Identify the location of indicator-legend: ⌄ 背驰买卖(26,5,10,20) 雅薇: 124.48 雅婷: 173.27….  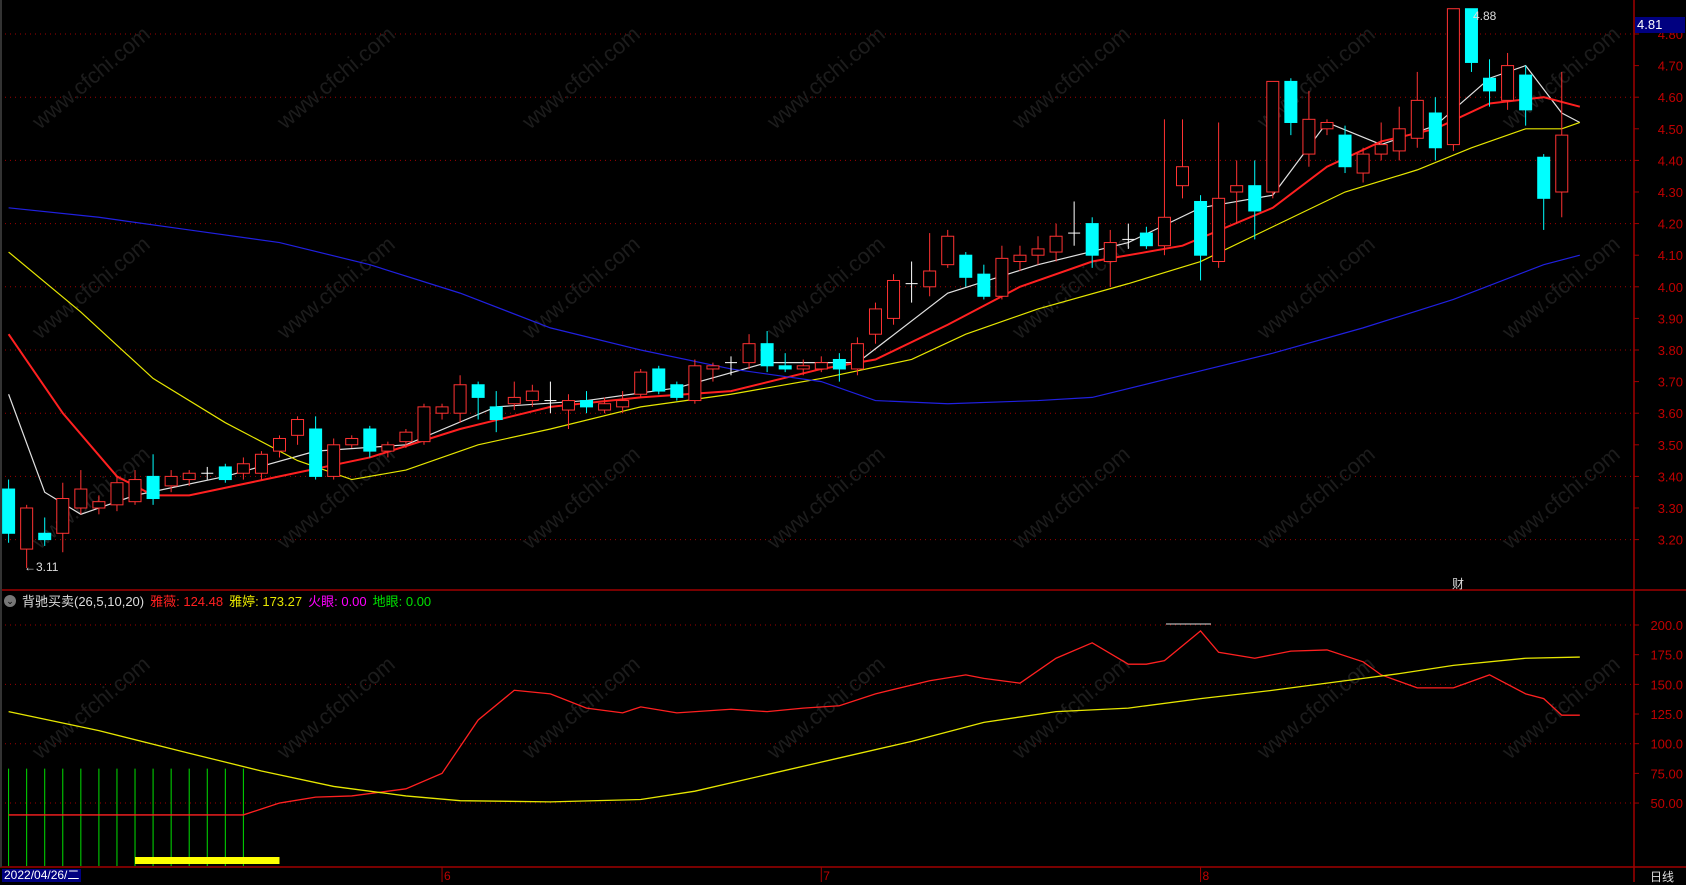
(217, 600).